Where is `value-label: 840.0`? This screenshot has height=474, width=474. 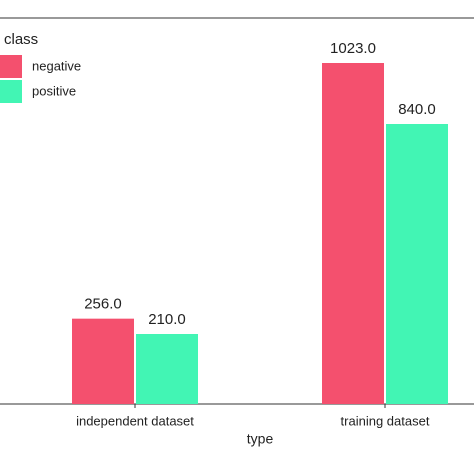
value-label: 840.0 is located at coordinates (417, 109).